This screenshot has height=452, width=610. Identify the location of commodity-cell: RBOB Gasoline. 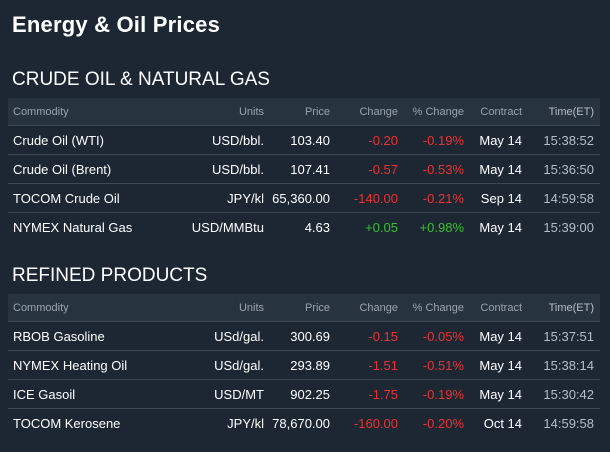
(94, 336).